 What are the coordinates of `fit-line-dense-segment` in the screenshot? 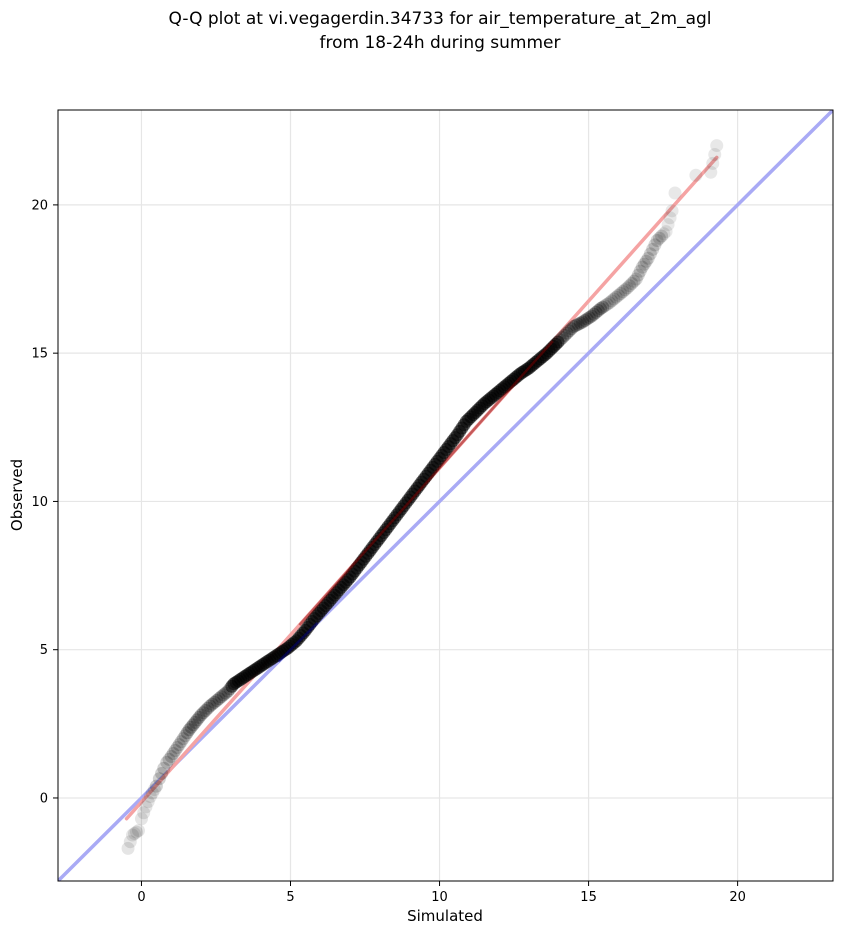 It's located at (426, 483).